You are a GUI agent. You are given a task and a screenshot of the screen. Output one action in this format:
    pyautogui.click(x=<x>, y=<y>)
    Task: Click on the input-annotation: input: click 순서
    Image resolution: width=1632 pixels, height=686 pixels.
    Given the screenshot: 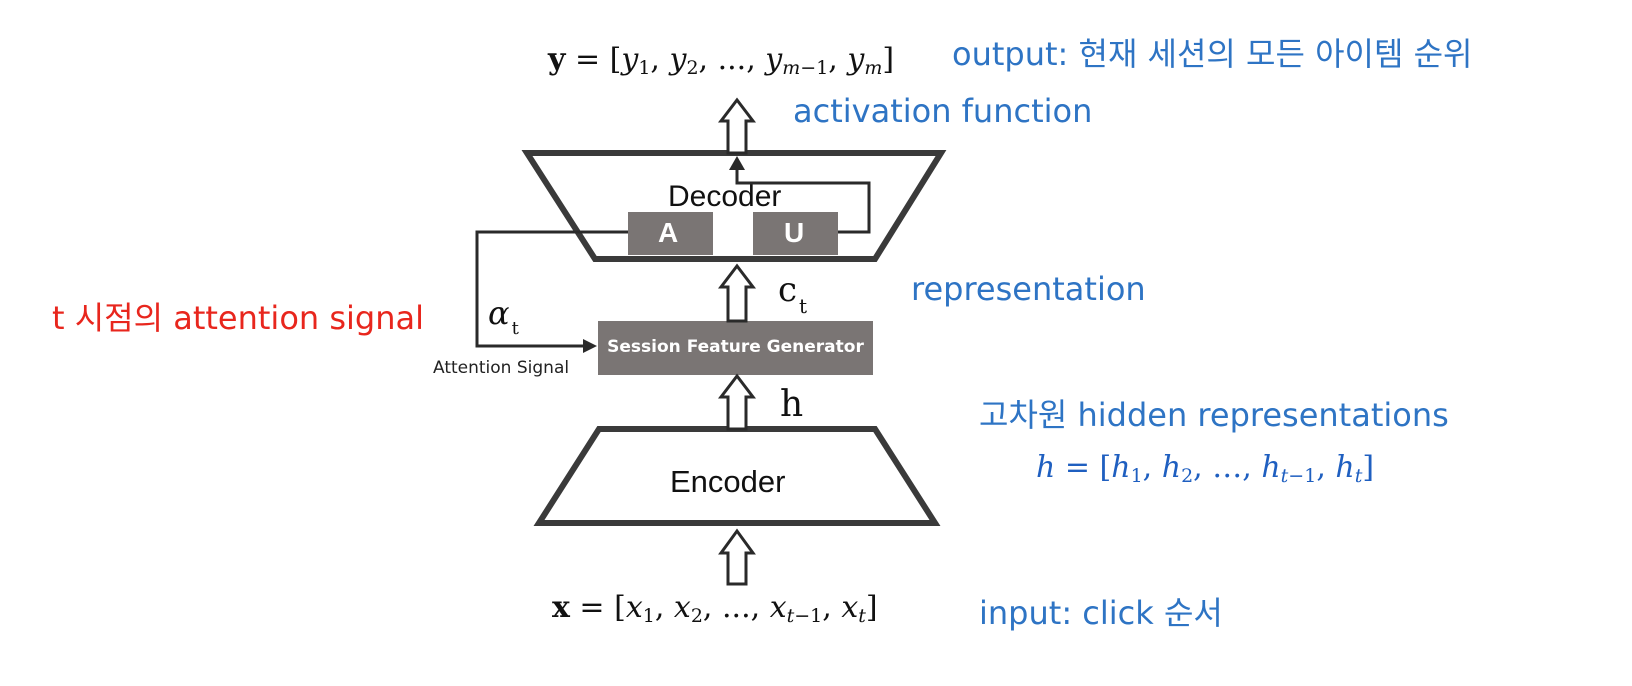 What is the action you would take?
    pyautogui.click(x=1101, y=613)
    